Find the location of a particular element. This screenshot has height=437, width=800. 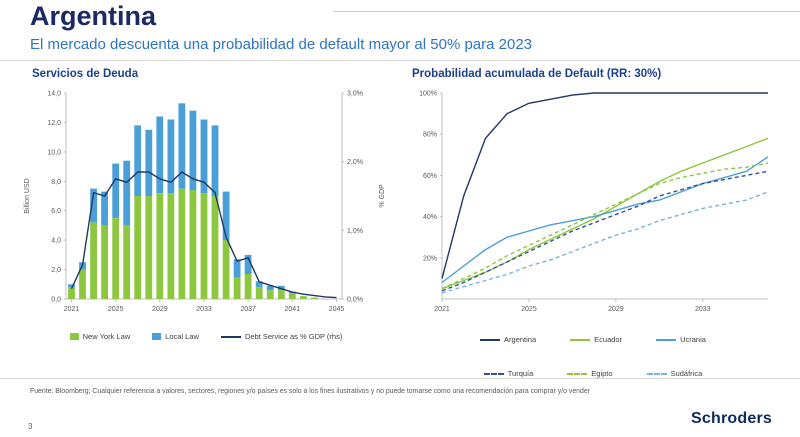

legend-item-new-york-law: New York Law is located at coordinates (100, 336).